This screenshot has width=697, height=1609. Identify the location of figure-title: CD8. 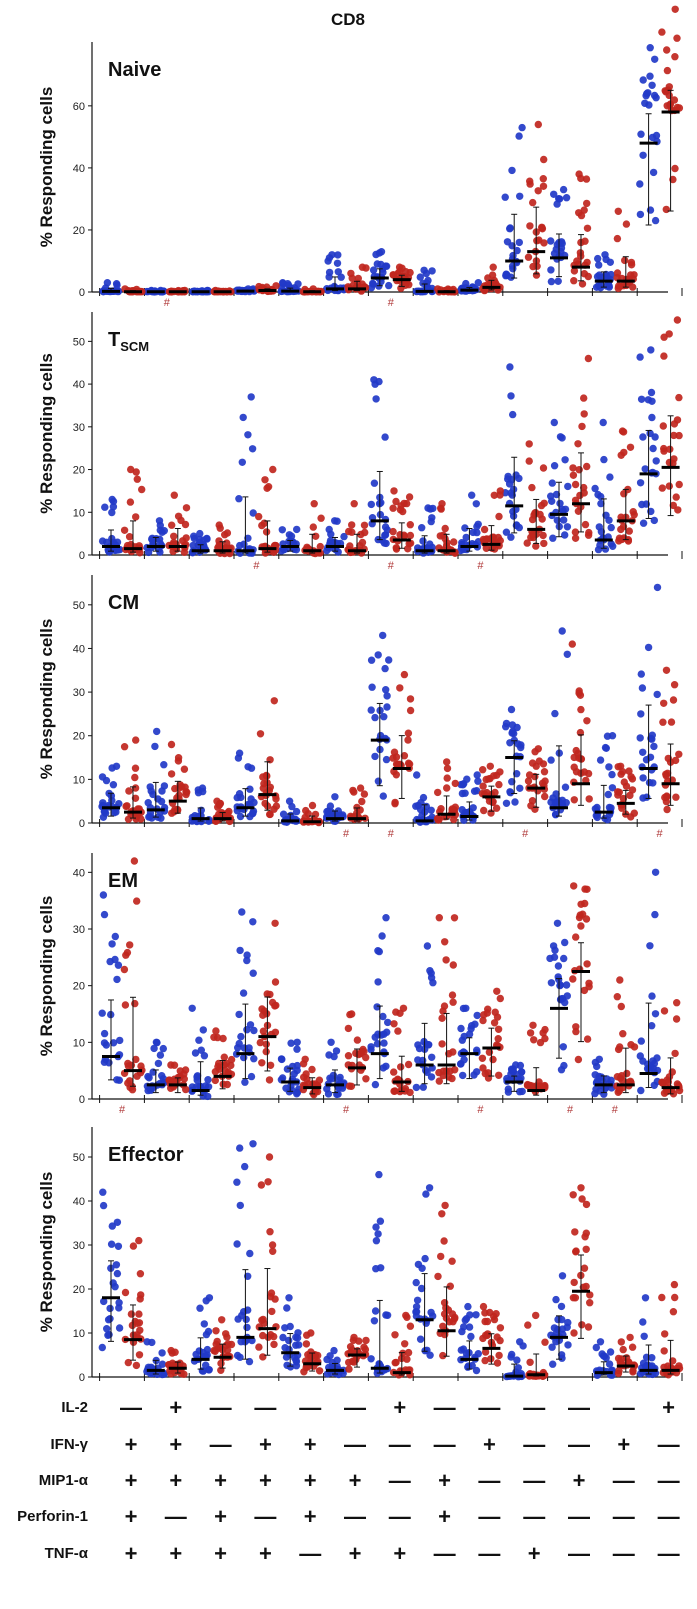
(348, 19).